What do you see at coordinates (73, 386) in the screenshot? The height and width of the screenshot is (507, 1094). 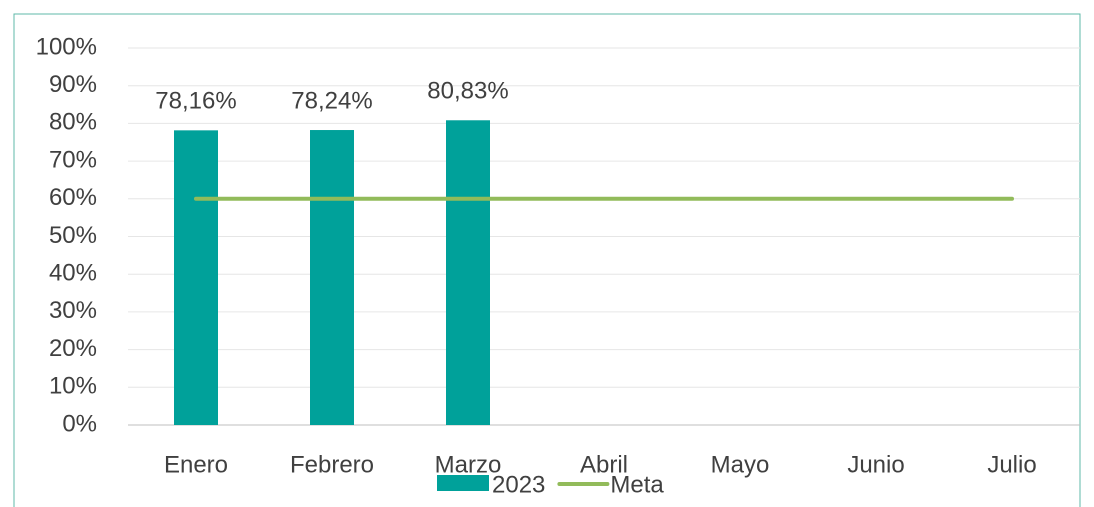 I see `y-tick-label: 10%` at bounding box center [73, 386].